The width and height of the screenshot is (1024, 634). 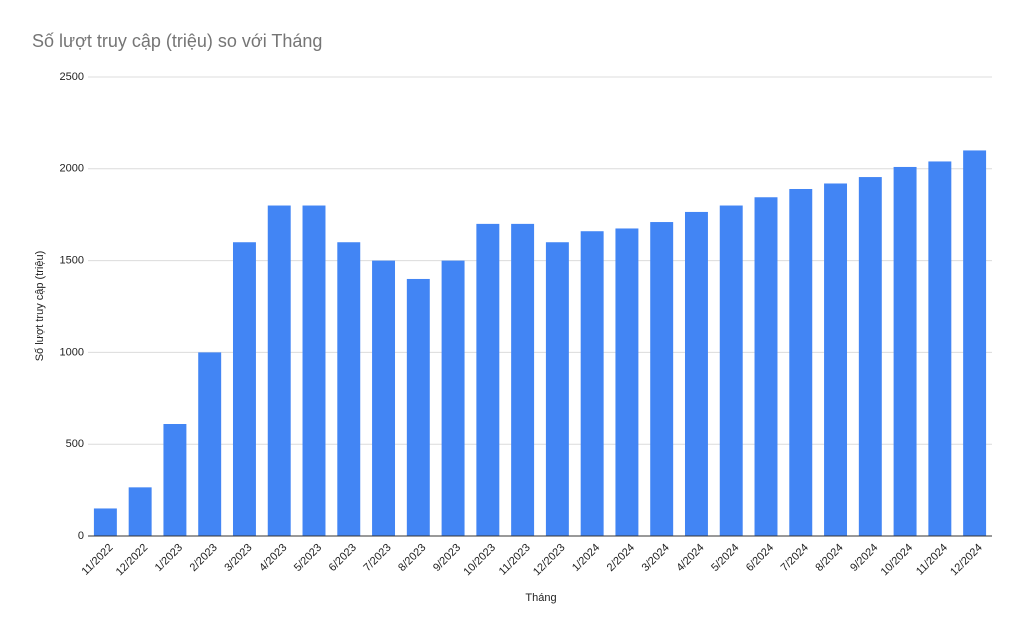 What do you see at coordinates (75, 444) in the screenshot?
I see `y-tick-label: 500` at bounding box center [75, 444].